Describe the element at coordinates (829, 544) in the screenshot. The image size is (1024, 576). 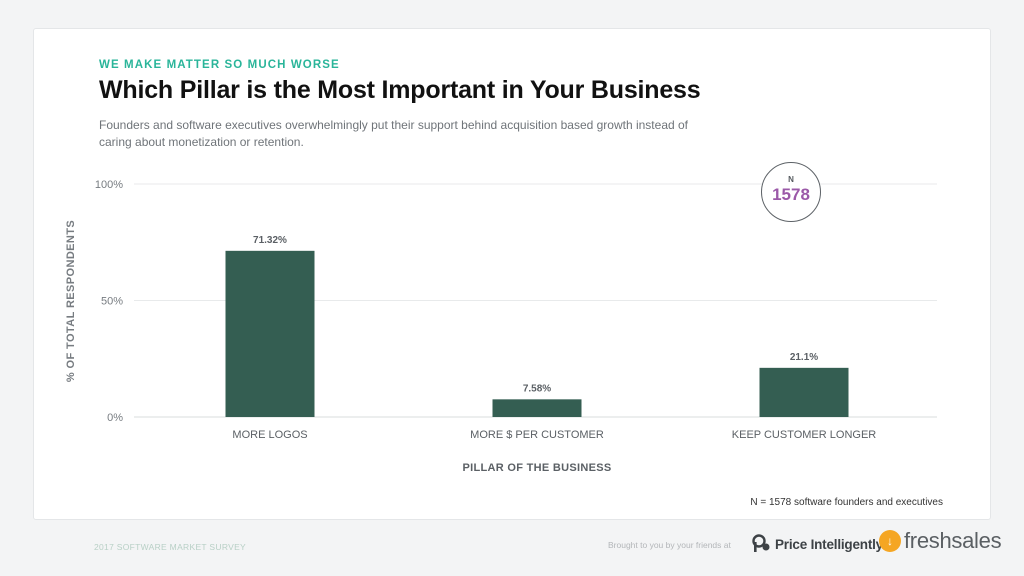
I see `price-intelligently-text: Price Intelligently` at that location.